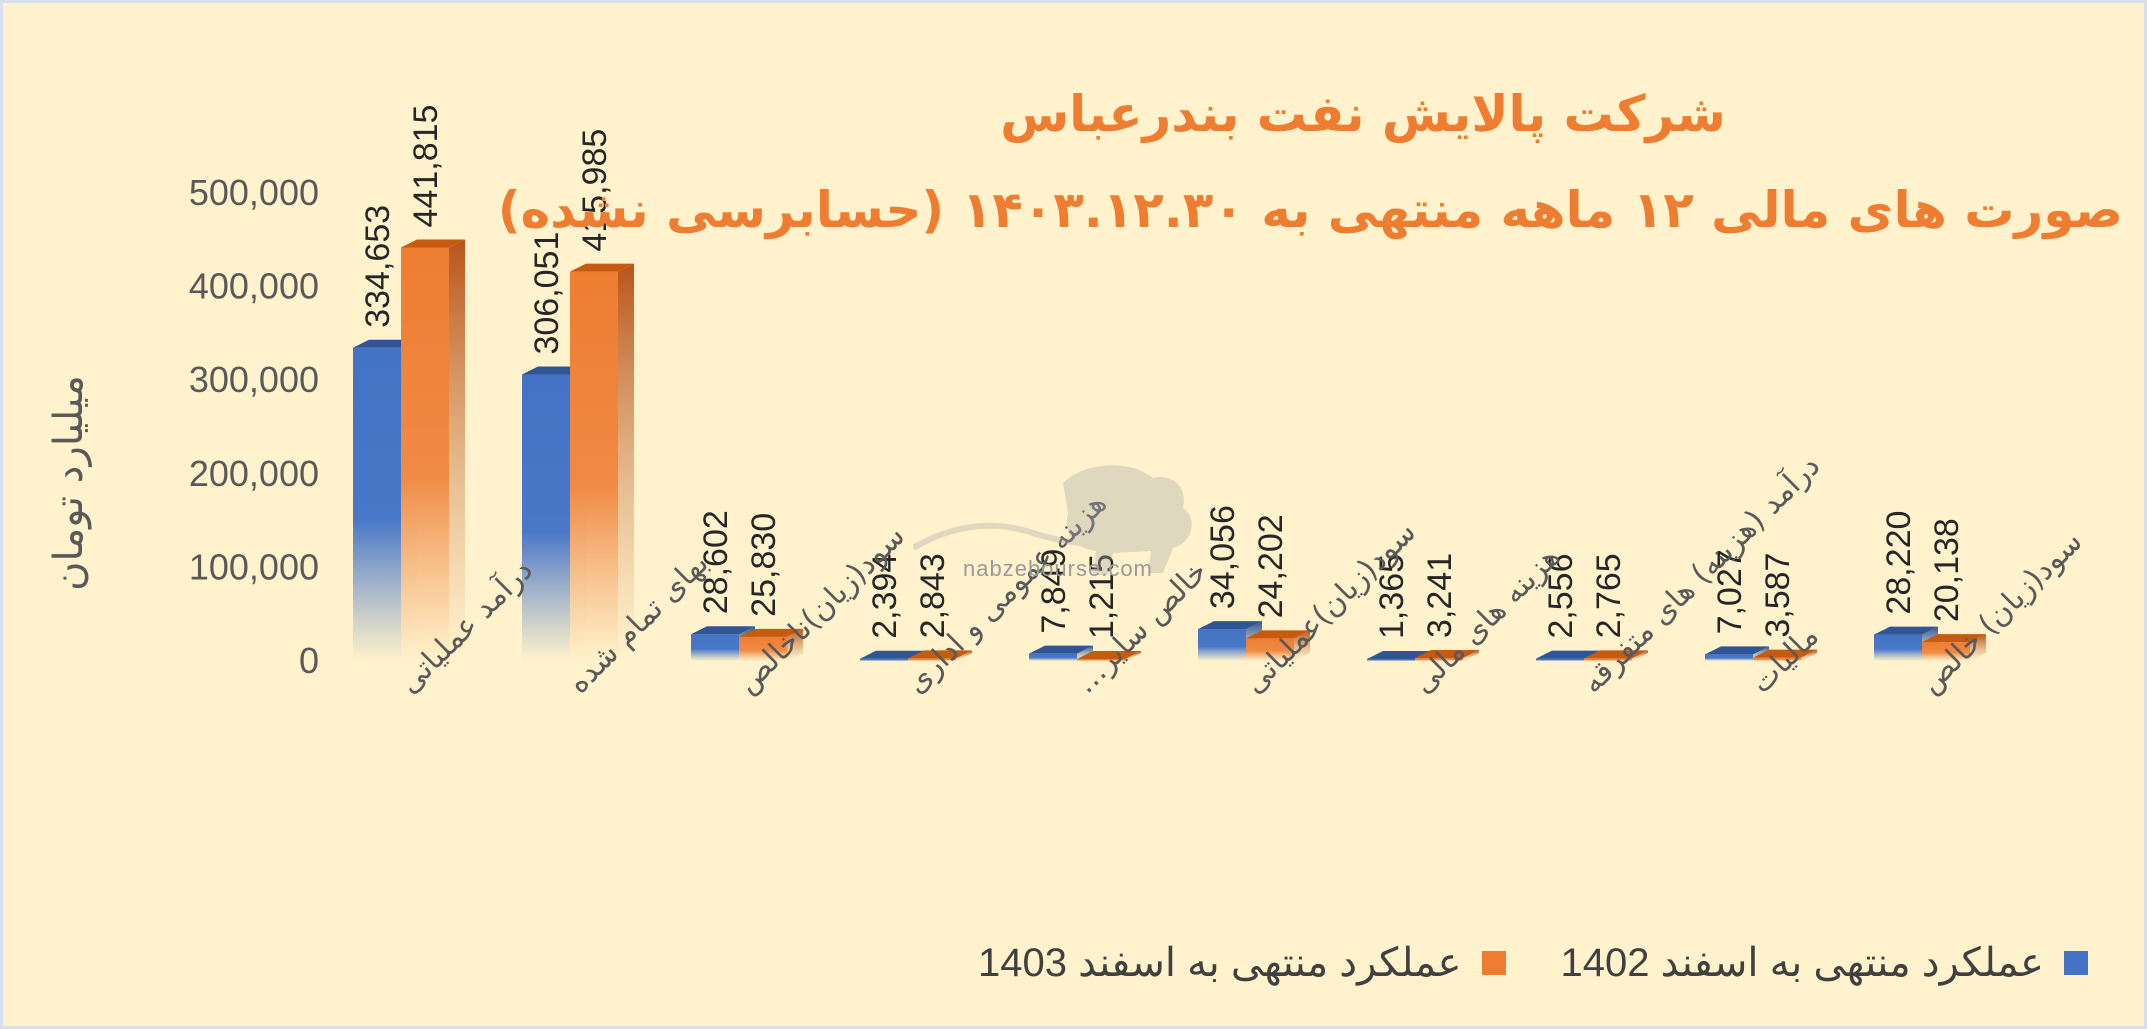 This screenshot has height=1029, width=2147. What do you see at coordinates (1899, 563) in the screenshot?
I see `data-label: 28,220` at bounding box center [1899, 563].